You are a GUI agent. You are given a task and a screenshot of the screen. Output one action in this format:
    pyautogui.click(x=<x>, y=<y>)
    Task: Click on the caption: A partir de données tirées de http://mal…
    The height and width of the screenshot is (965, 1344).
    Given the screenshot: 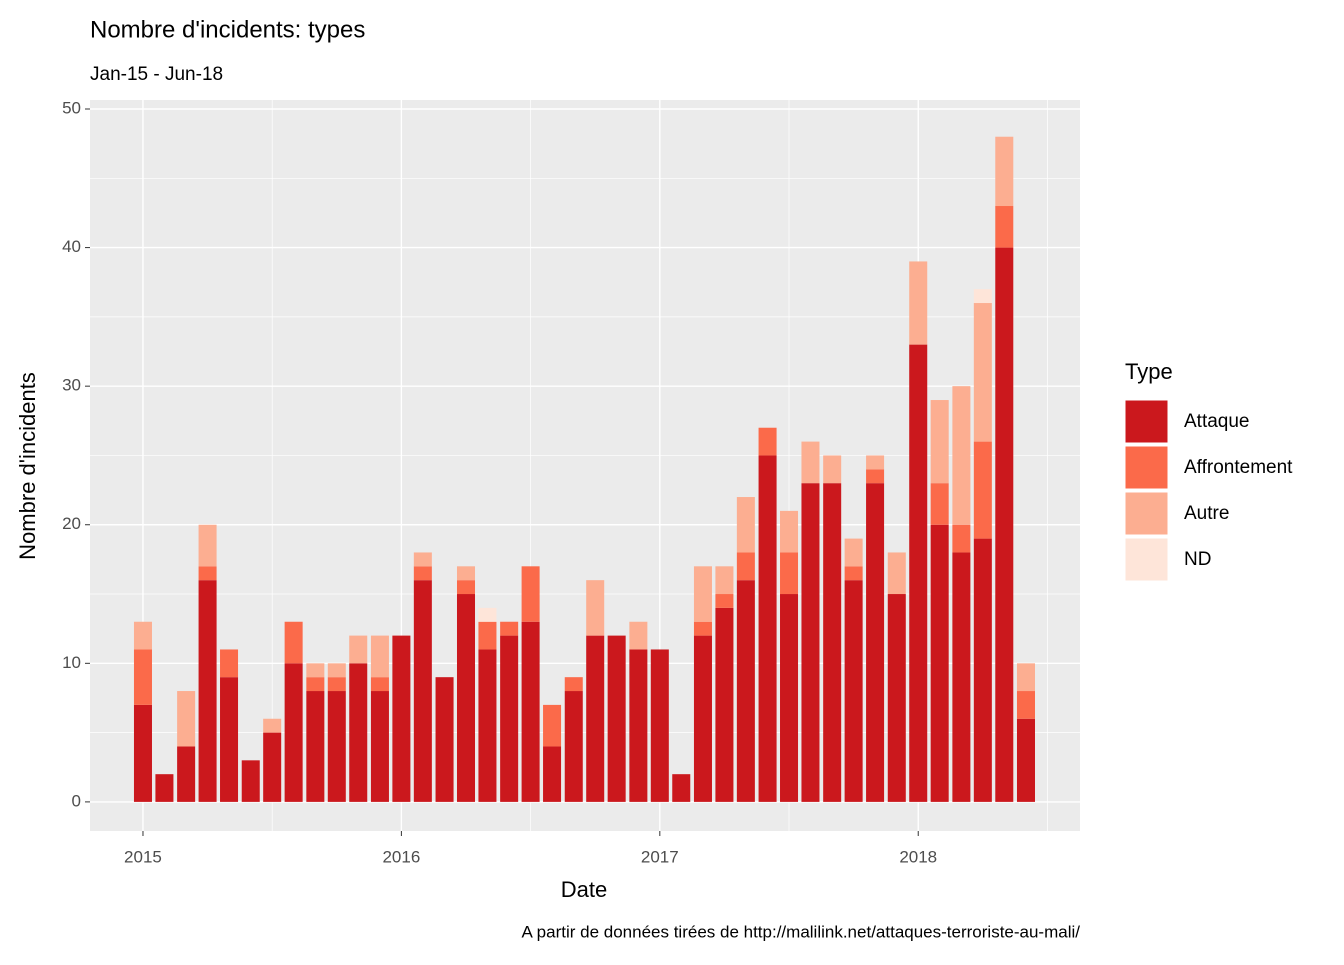 What is the action you would take?
    pyautogui.click(x=801, y=931)
    